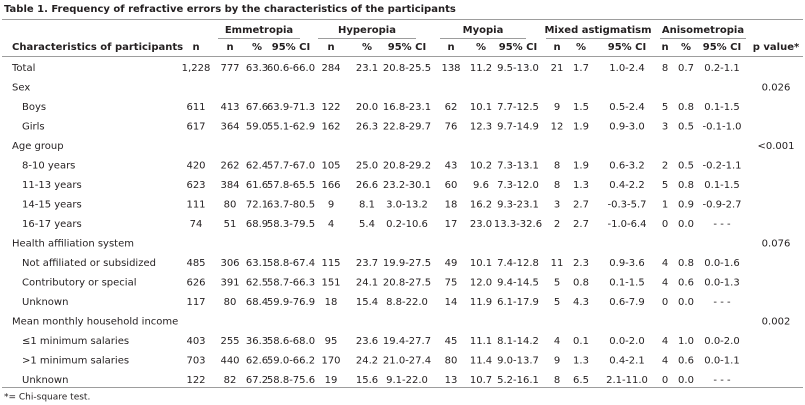  What do you see at coordinates (230, 224) in the screenshot?
I see `cell: 51` at bounding box center [230, 224].